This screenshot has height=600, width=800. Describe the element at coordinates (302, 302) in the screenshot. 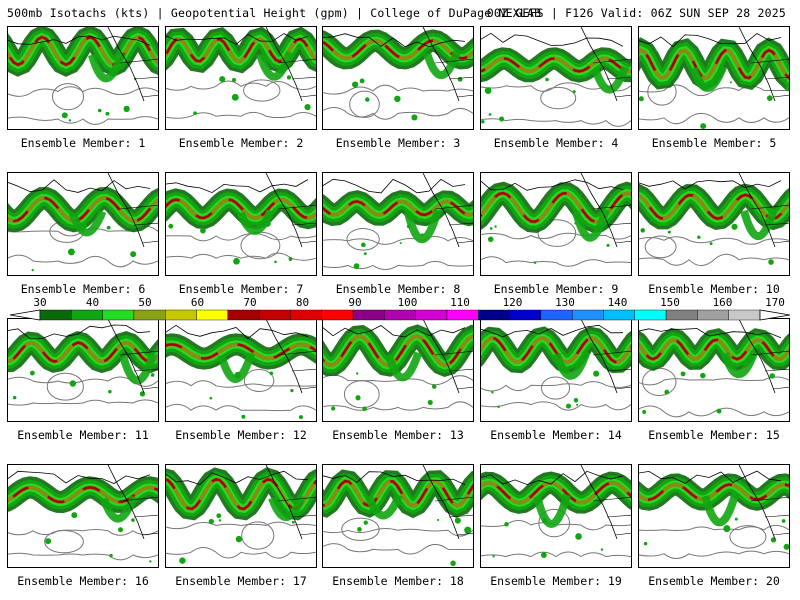

I see `colorbar-tick-label: 80` at that location.